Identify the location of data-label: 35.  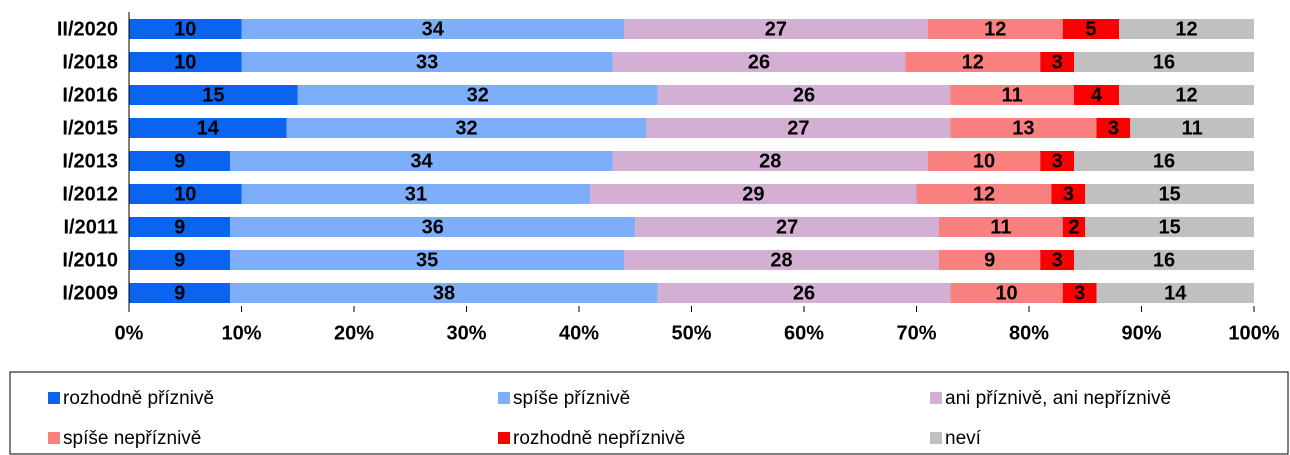
(427, 260).